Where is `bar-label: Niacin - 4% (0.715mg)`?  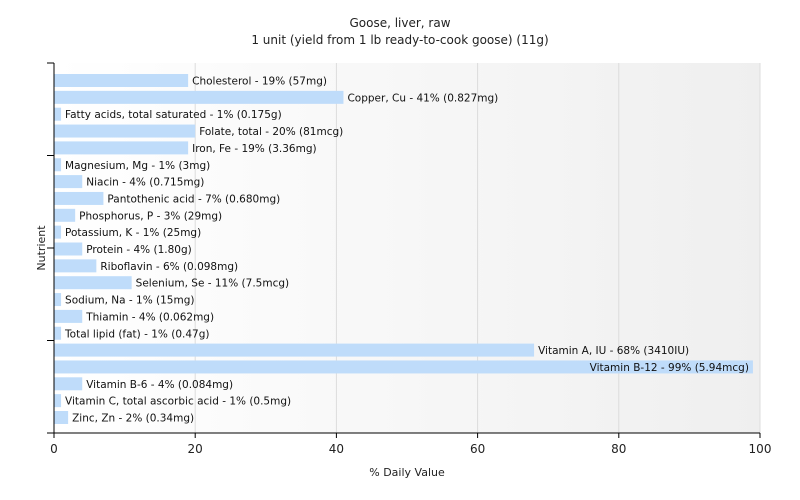 bar-label: Niacin - 4% (0.715mg) is located at coordinates (145, 183).